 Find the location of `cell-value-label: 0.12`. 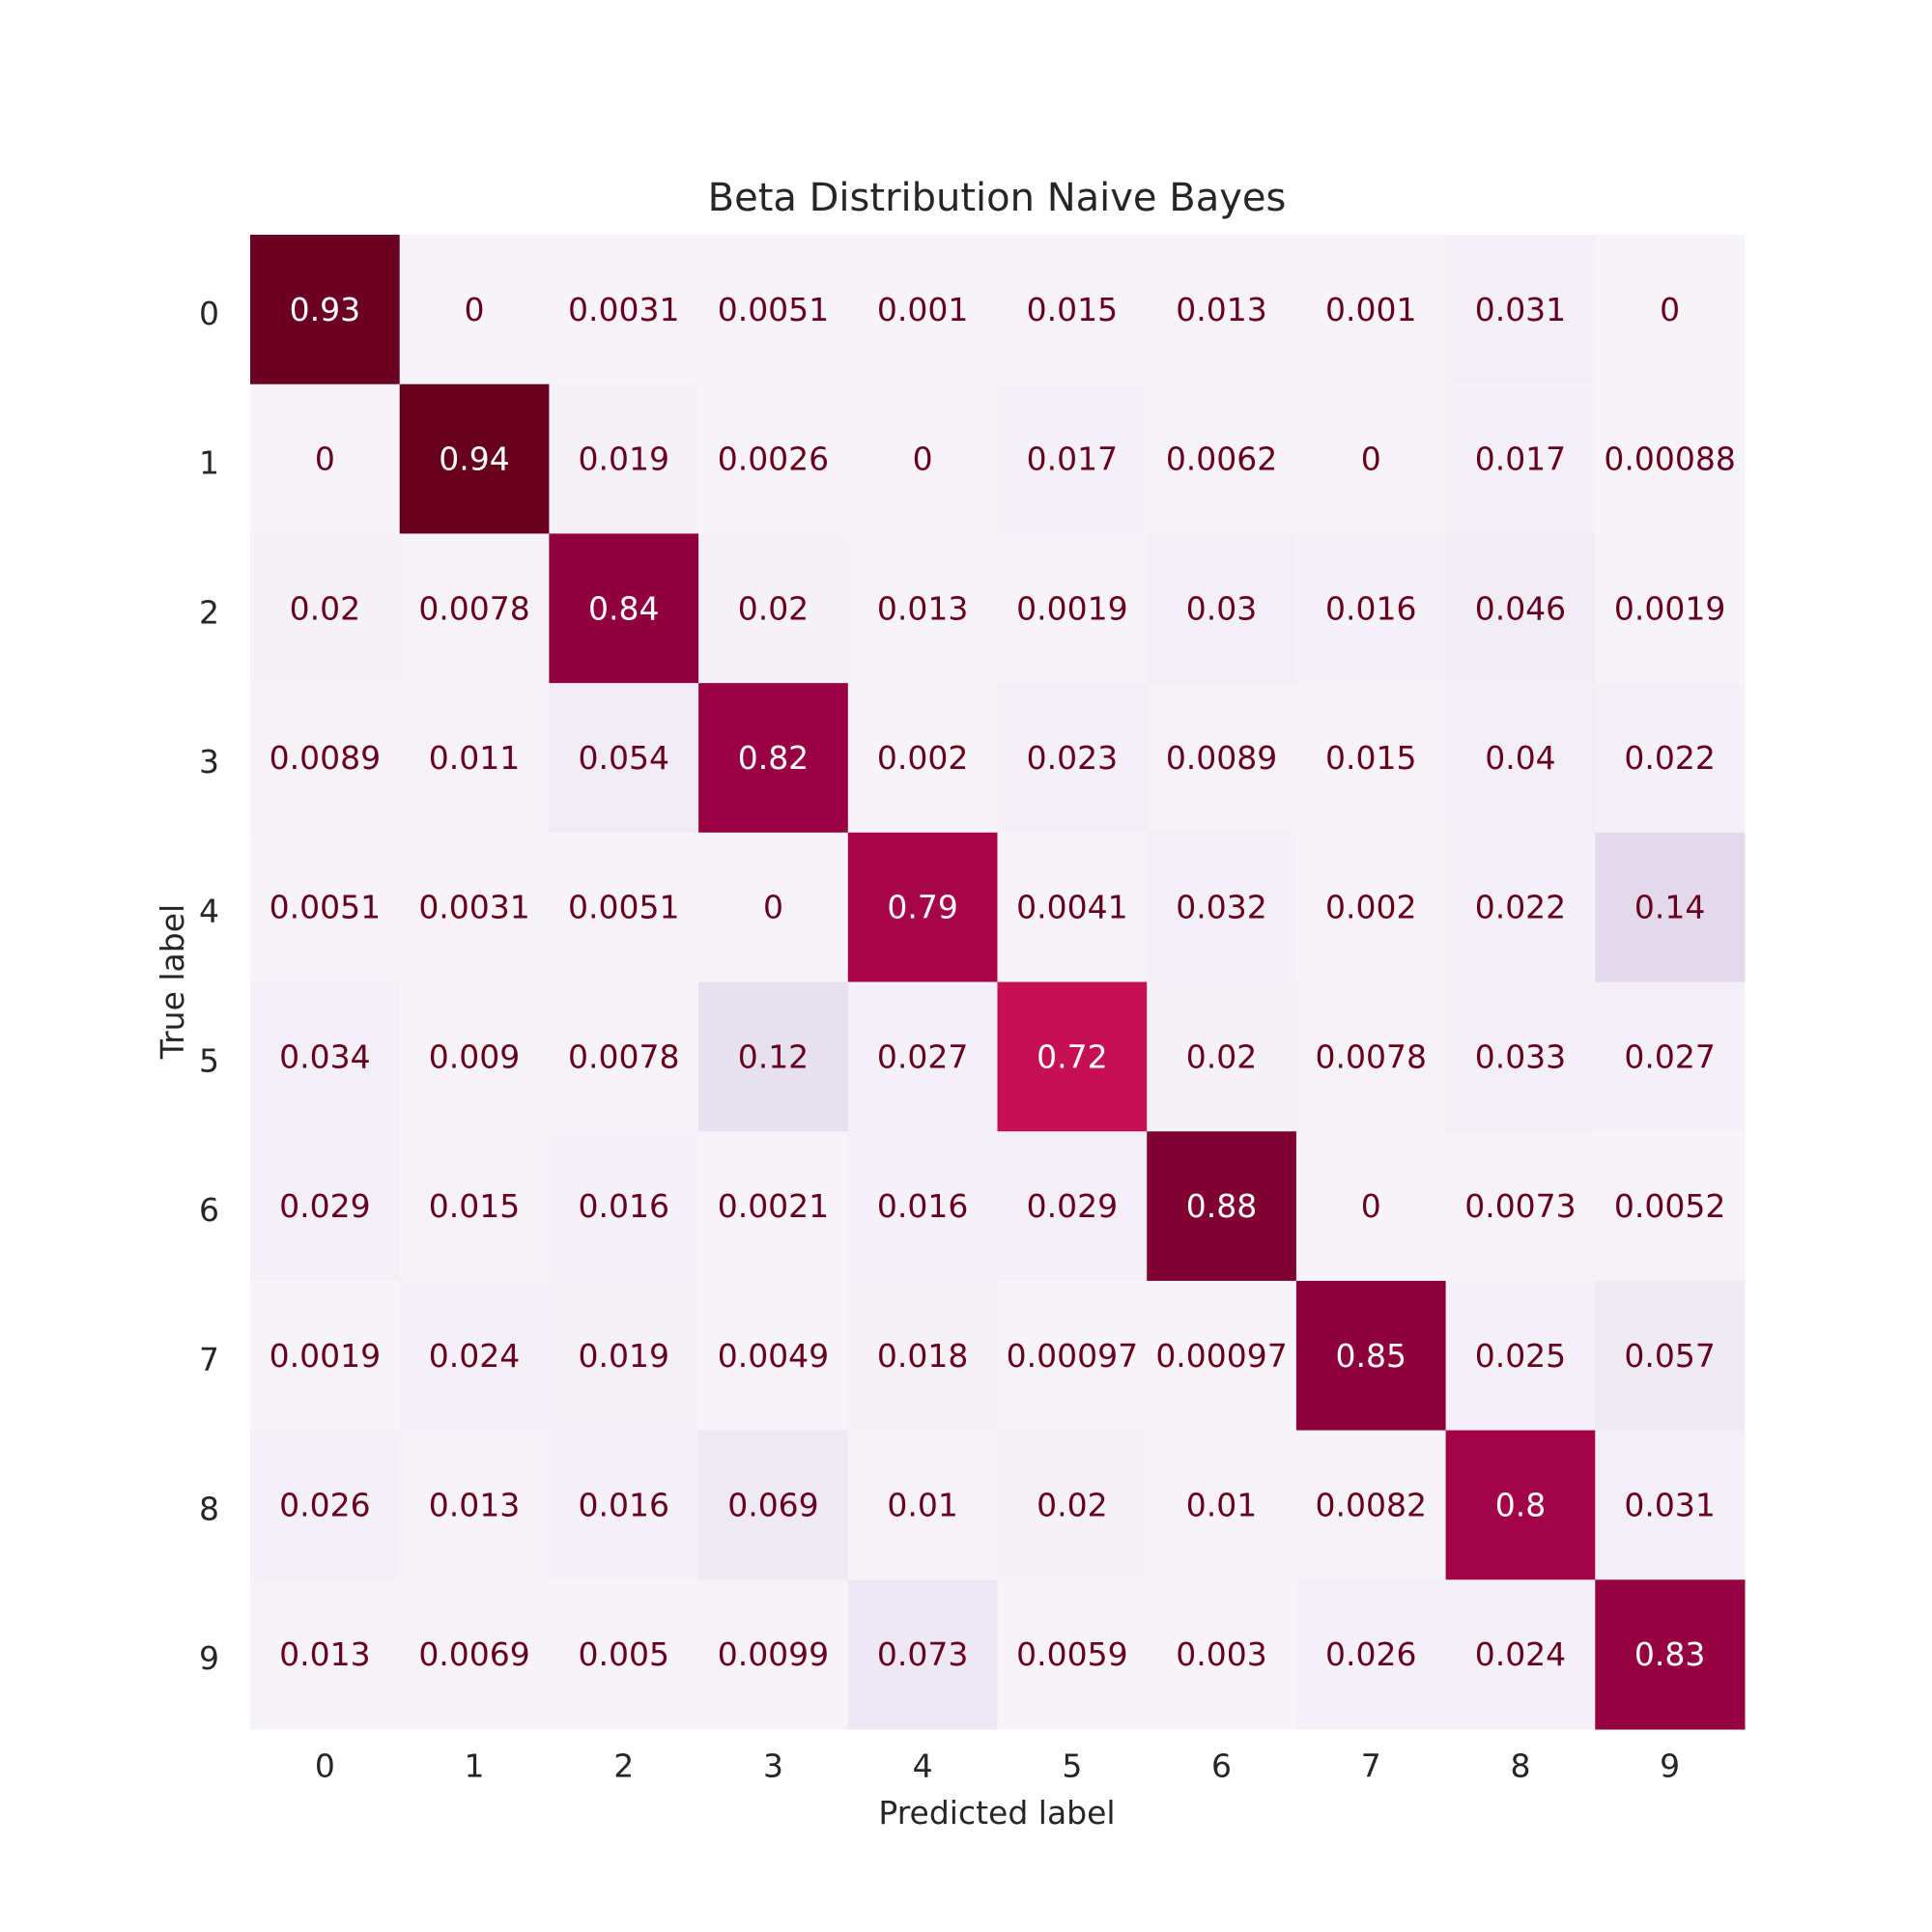

cell-value-label: 0.12 is located at coordinates (773, 1056).